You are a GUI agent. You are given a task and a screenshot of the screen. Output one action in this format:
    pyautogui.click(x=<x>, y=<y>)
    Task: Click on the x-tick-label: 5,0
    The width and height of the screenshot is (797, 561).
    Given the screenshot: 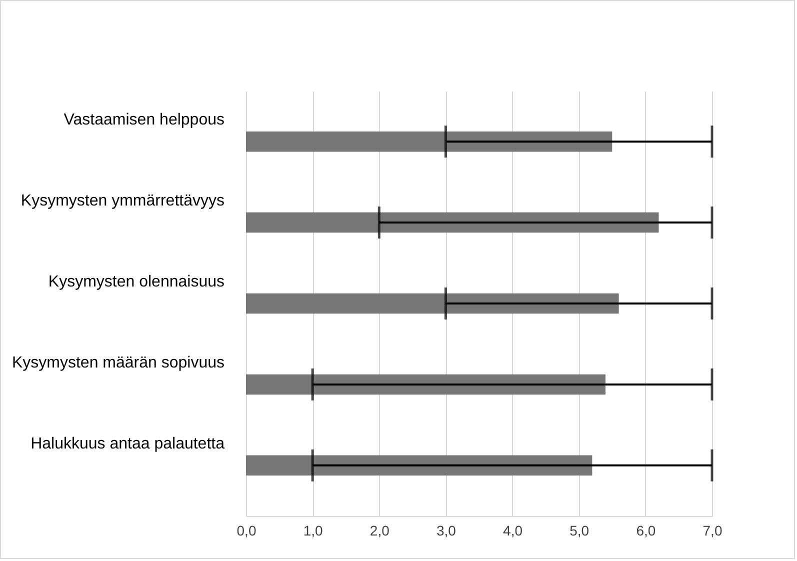 What is the action you would take?
    pyautogui.click(x=580, y=530)
    